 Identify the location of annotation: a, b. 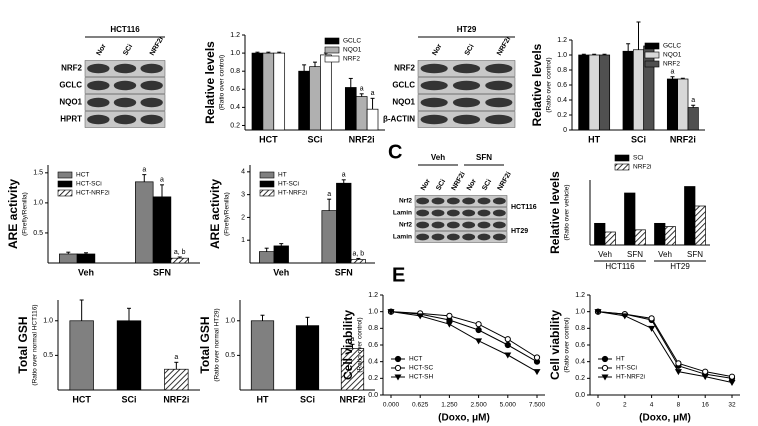
(180, 252).